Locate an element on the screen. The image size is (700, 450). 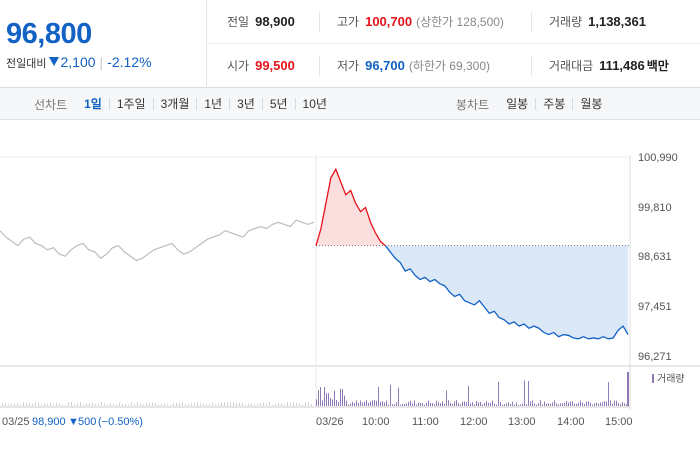
change-percent: -2.12% is located at coordinates (129, 62).